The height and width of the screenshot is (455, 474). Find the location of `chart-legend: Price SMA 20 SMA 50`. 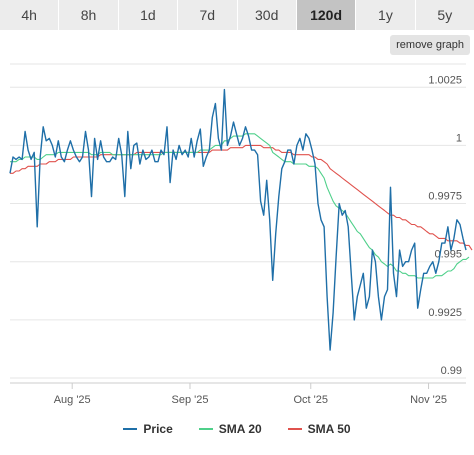

chart-legend: Price SMA 20 SMA 50 is located at coordinates (237, 429).